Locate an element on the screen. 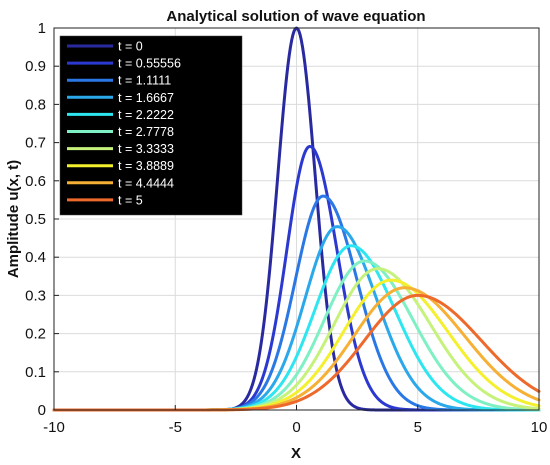  legend-entry-label: t = 2.7778 is located at coordinates (146, 132).